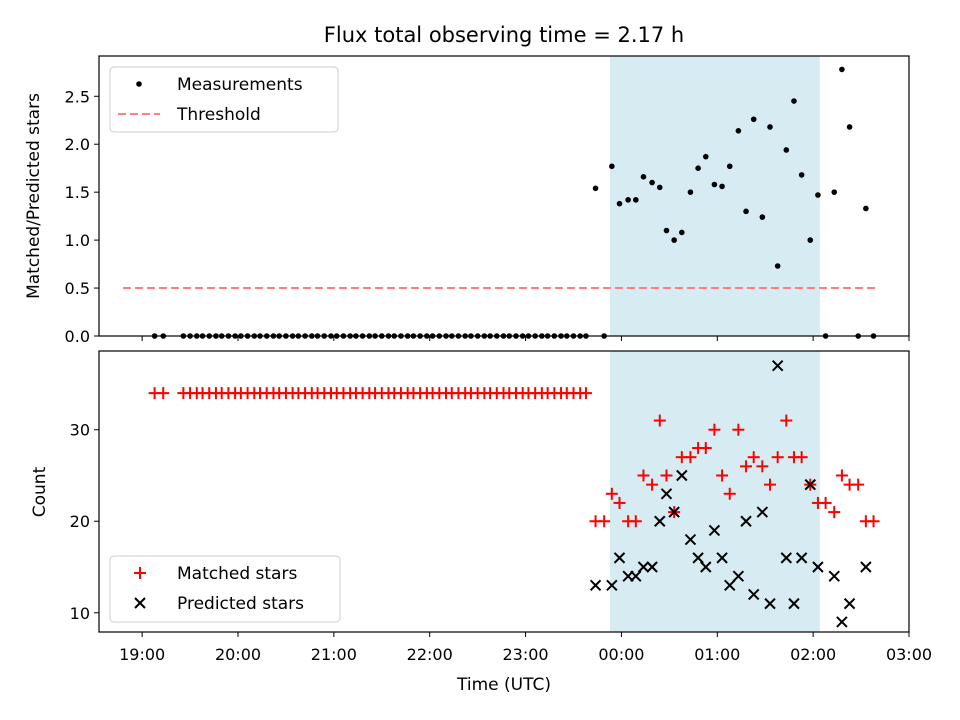 This screenshot has width=960, height=720. What do you see at coordinates (909, 654) in the screenshot?
I see `x-tick-label: 03:00` at bounding box center [909, 654].